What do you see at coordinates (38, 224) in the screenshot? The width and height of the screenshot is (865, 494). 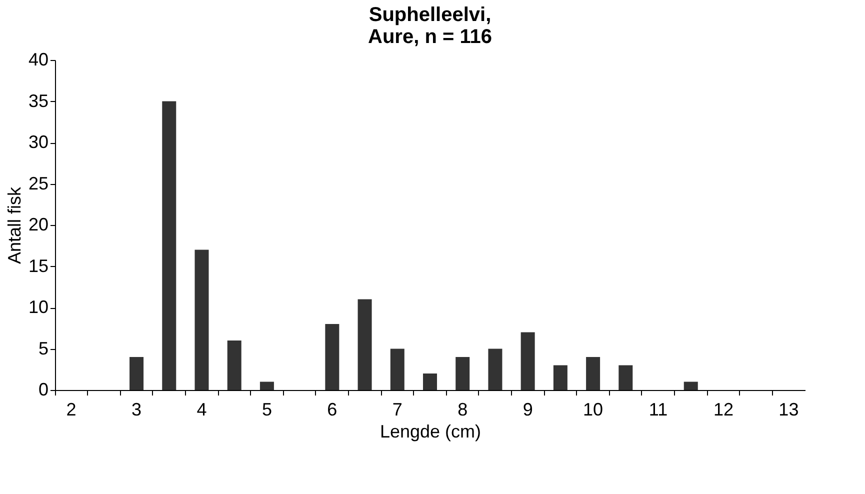 I see `y-tick-label: 20` at bounding box center [38, 224].